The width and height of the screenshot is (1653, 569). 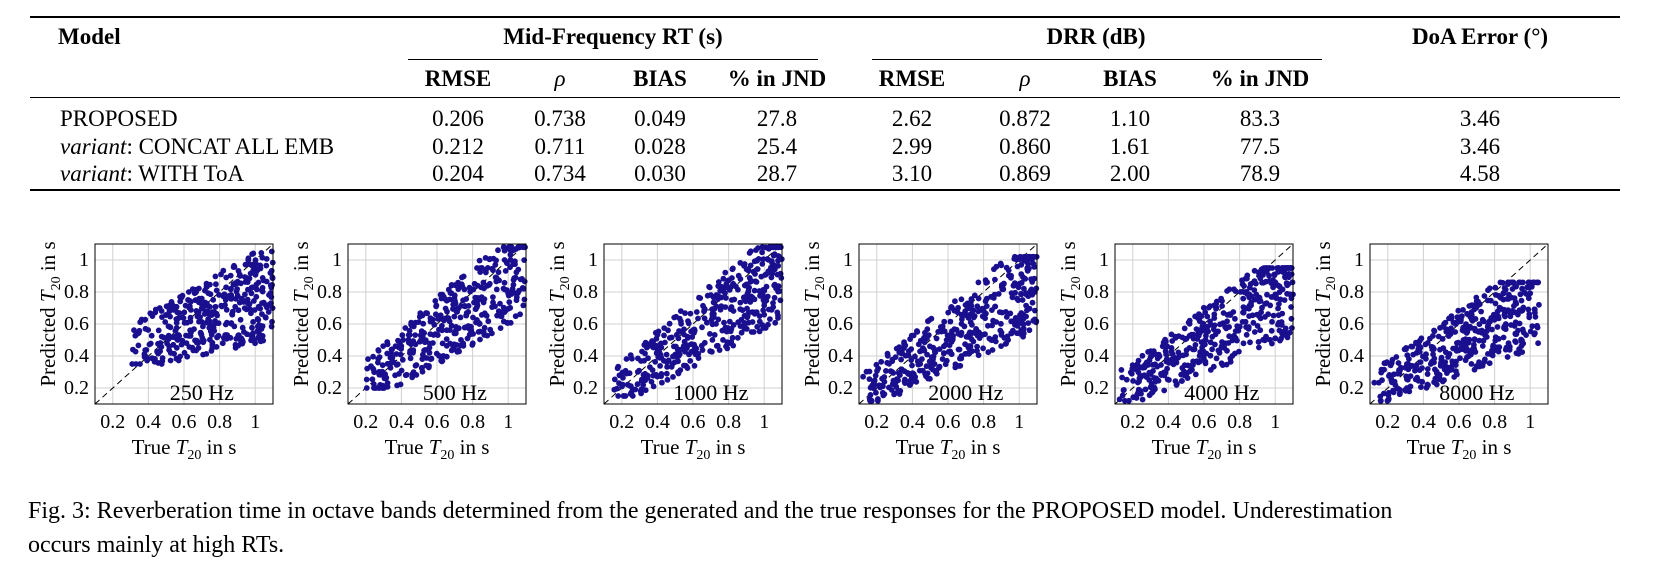 I want to click on table-cell: 2.99, so click(x=912, y=146).